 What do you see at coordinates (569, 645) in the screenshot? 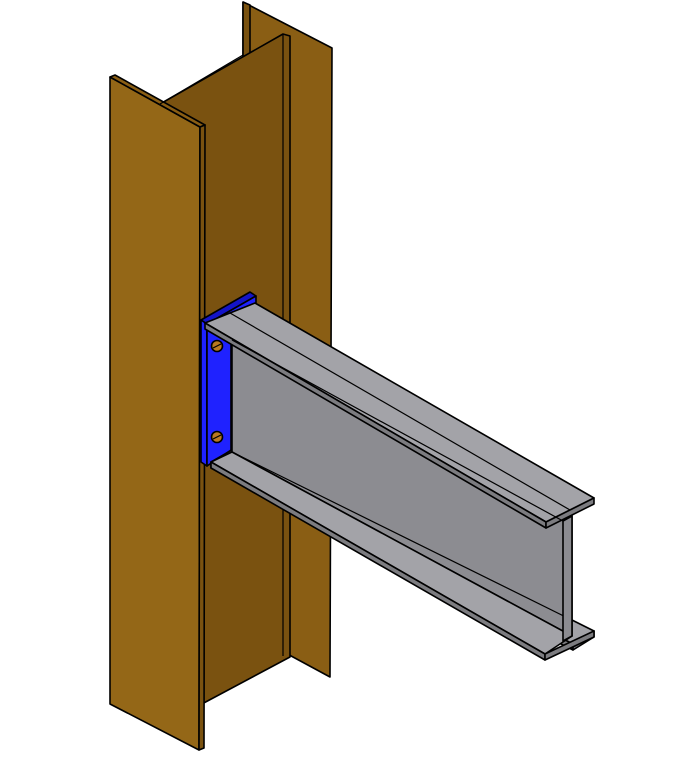
I see `beam-bottom-flange-front-end` at bounding box center [569, 645].